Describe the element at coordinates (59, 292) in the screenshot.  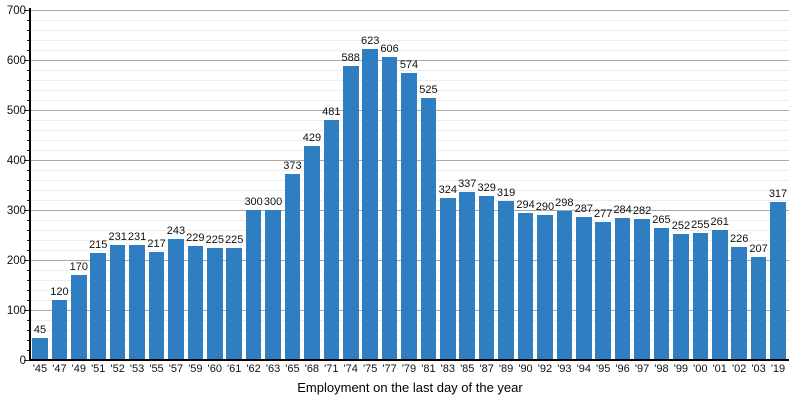
I see `bar-value-label: 120` at that location.